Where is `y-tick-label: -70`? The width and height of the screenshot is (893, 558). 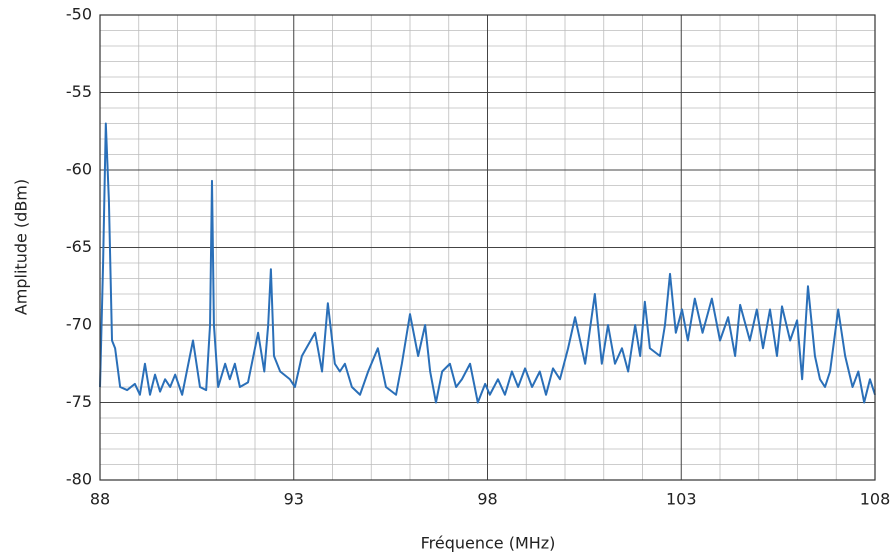
y-tick-label: -70 is located at coordinates (79, 324).